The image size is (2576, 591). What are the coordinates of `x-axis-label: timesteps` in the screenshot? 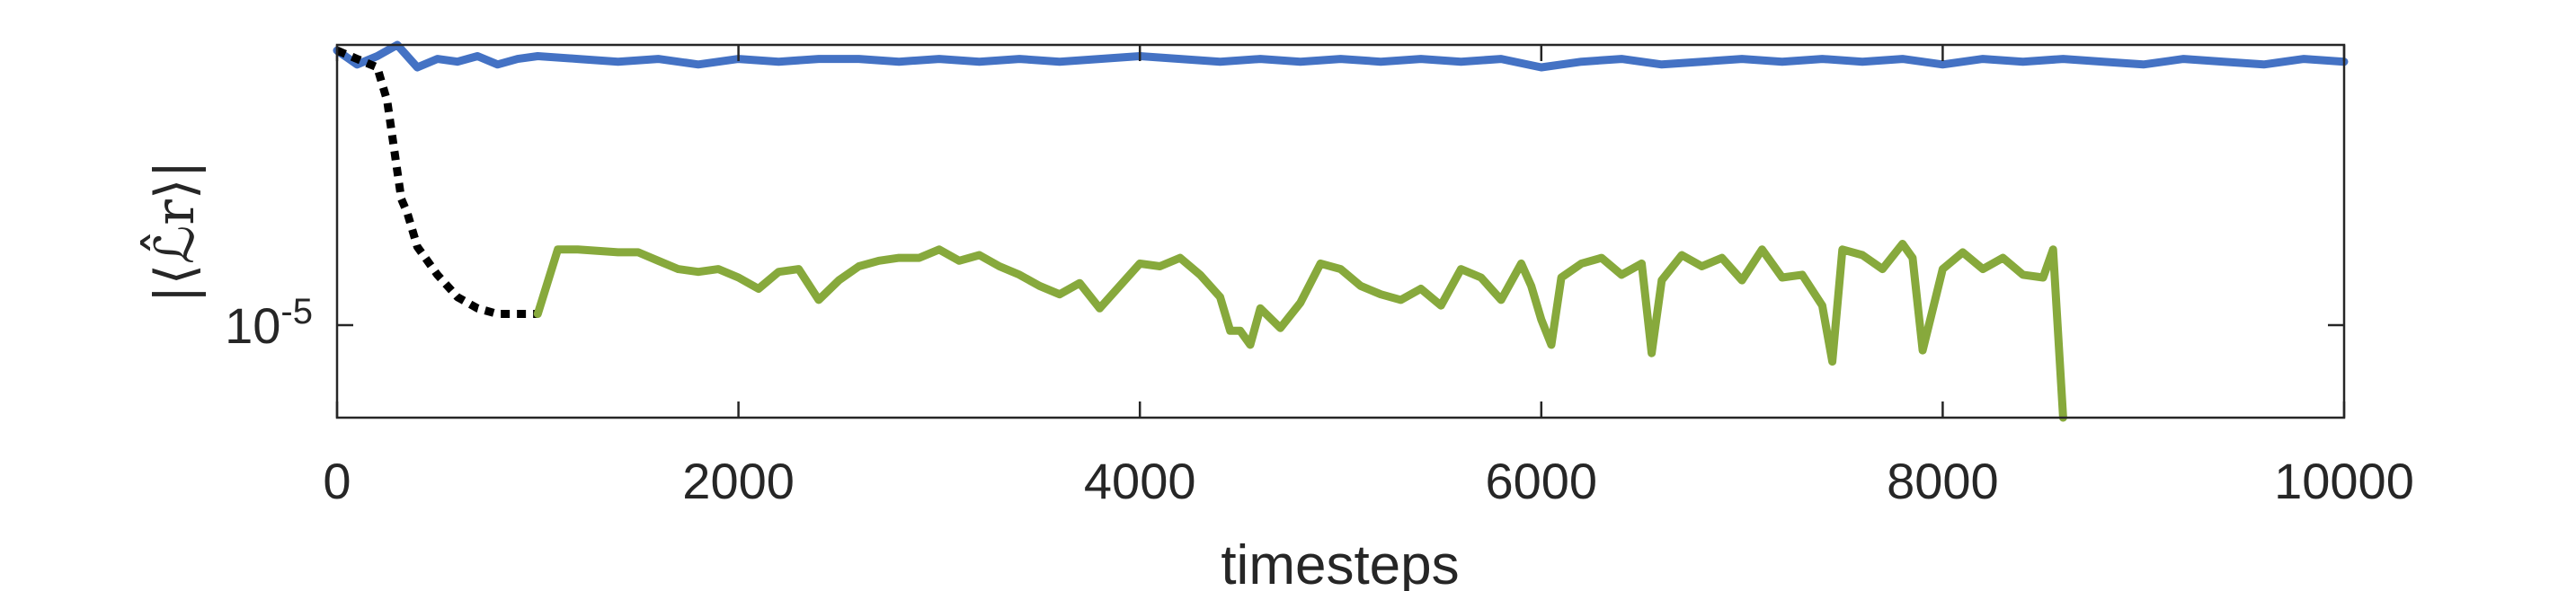 It's located at (1340, 562).